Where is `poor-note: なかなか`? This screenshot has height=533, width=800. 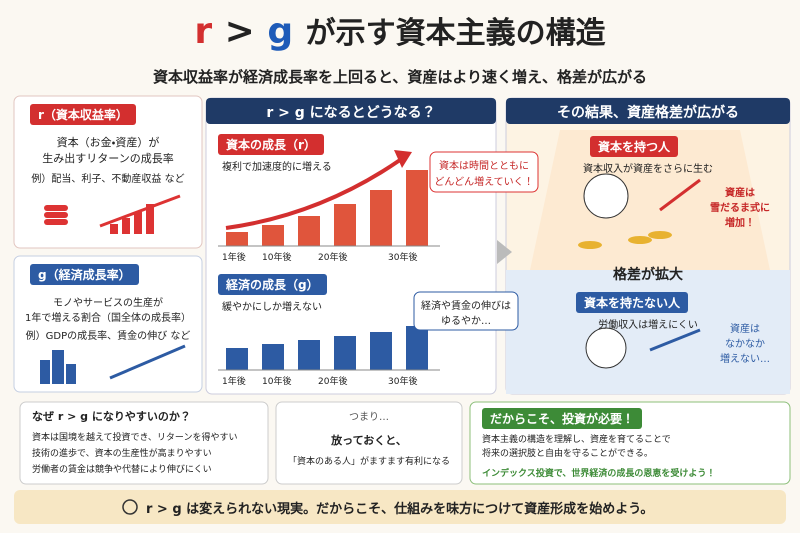 poor-note: なかなか is located at coordinates (745, 344).